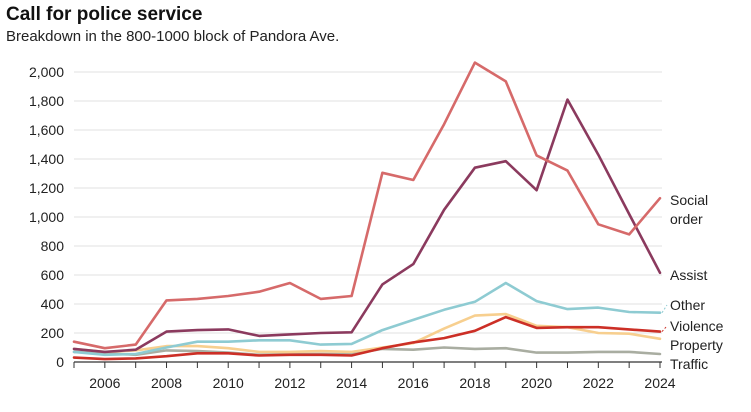 This screenshot has width=751, height=412. I want to click on series-label-property: Property, so click(696, 345).